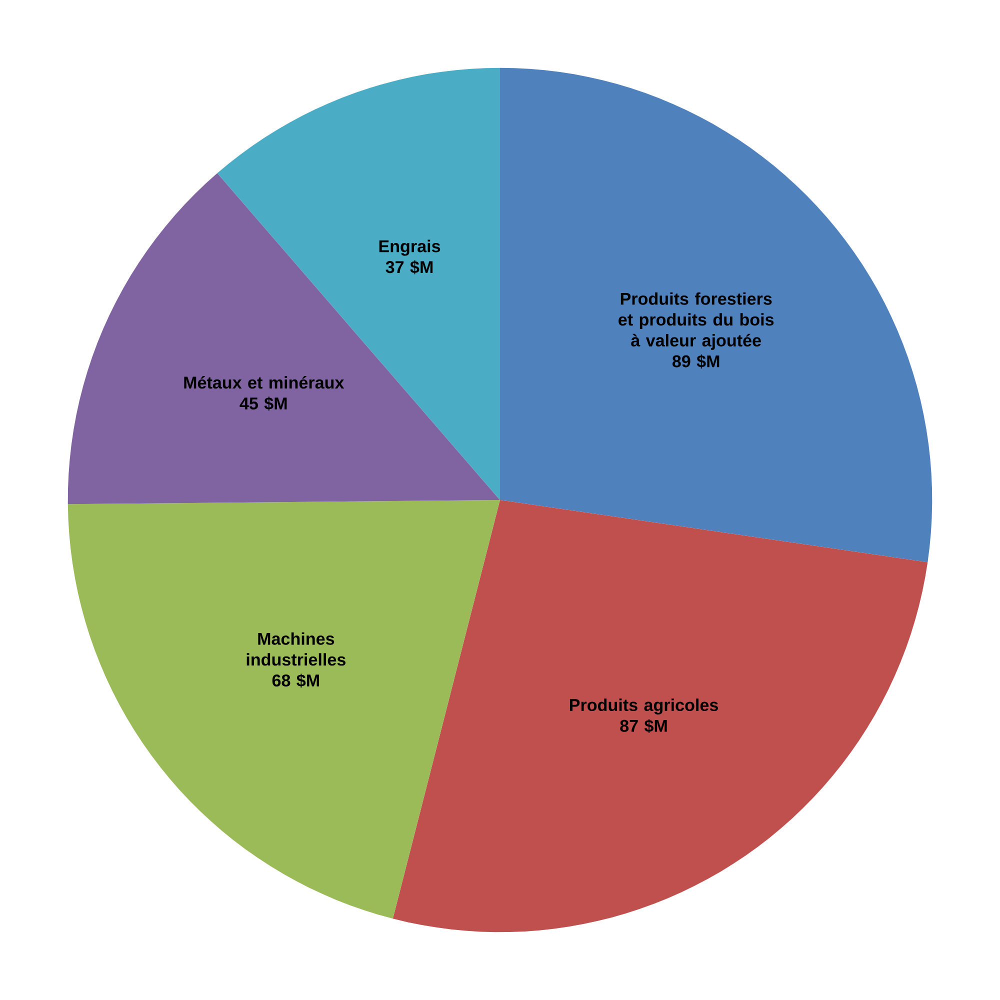 This screenshot has height=1000, width=1000. I want to click on slice-label: Produits forestiers et produits du bois à valeur ajoutée, so click(696, 321).